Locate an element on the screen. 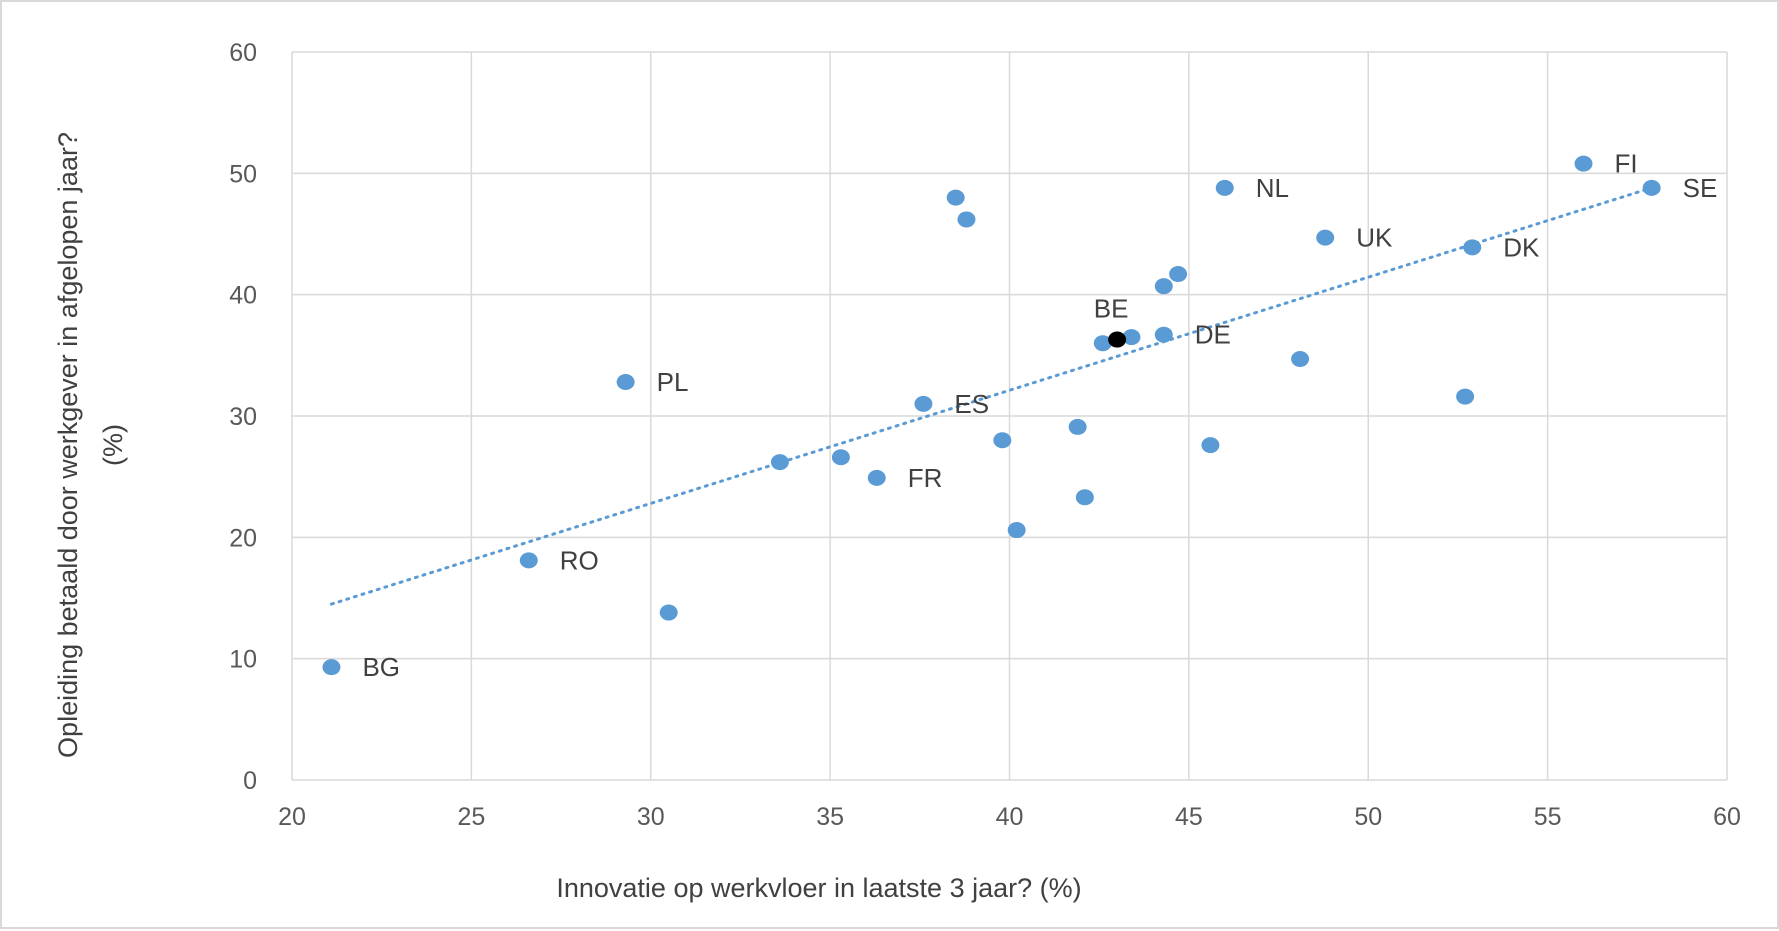 The height and width of the screenshot is (931, 1779). point-label: DK is located at coordinates (1521, 247).